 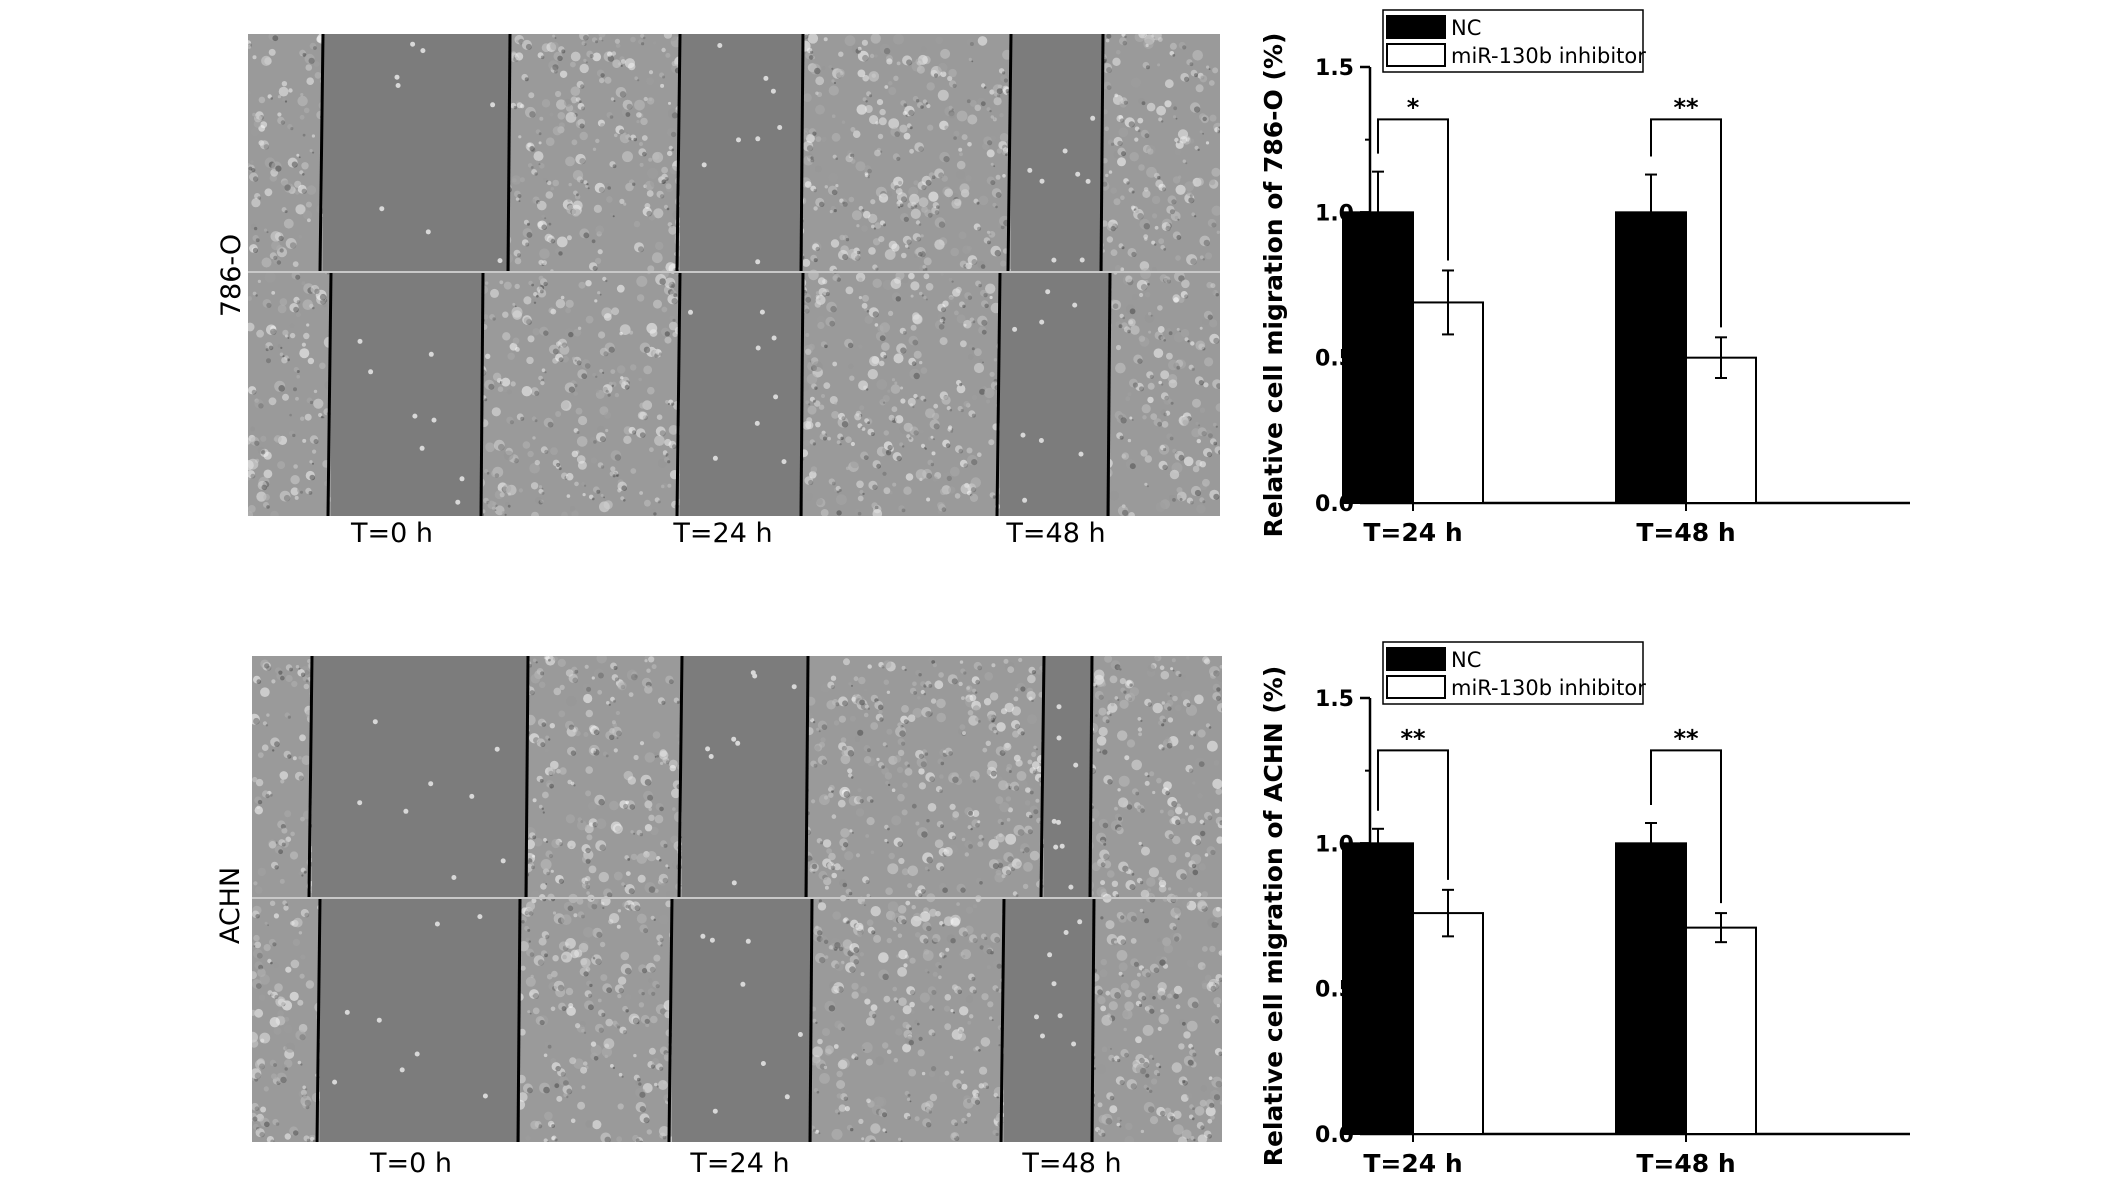 What do you see at coordinates (392, 533) in the screenshot?
I see `time-label-786-O-0h: T=0 h` at bounding box center [392, 533].